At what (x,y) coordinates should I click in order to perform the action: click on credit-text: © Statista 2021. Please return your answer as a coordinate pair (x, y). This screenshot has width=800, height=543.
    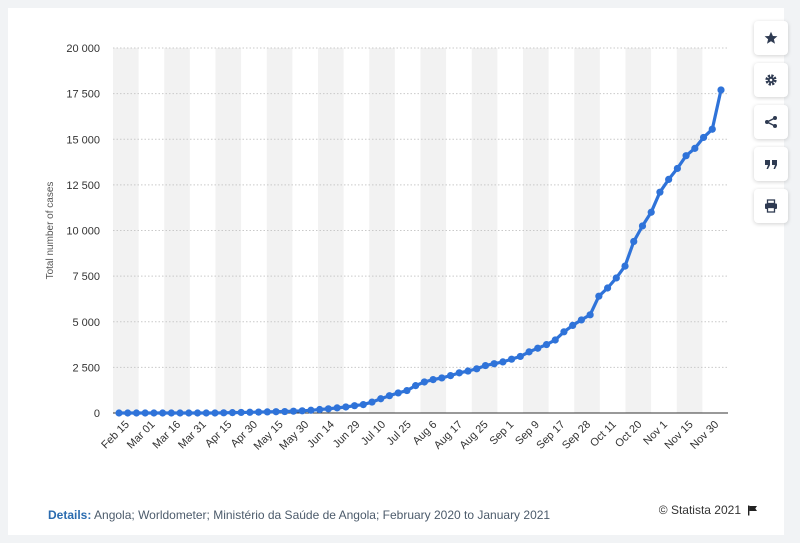
    Looking at the image, I should click on (699, 510).